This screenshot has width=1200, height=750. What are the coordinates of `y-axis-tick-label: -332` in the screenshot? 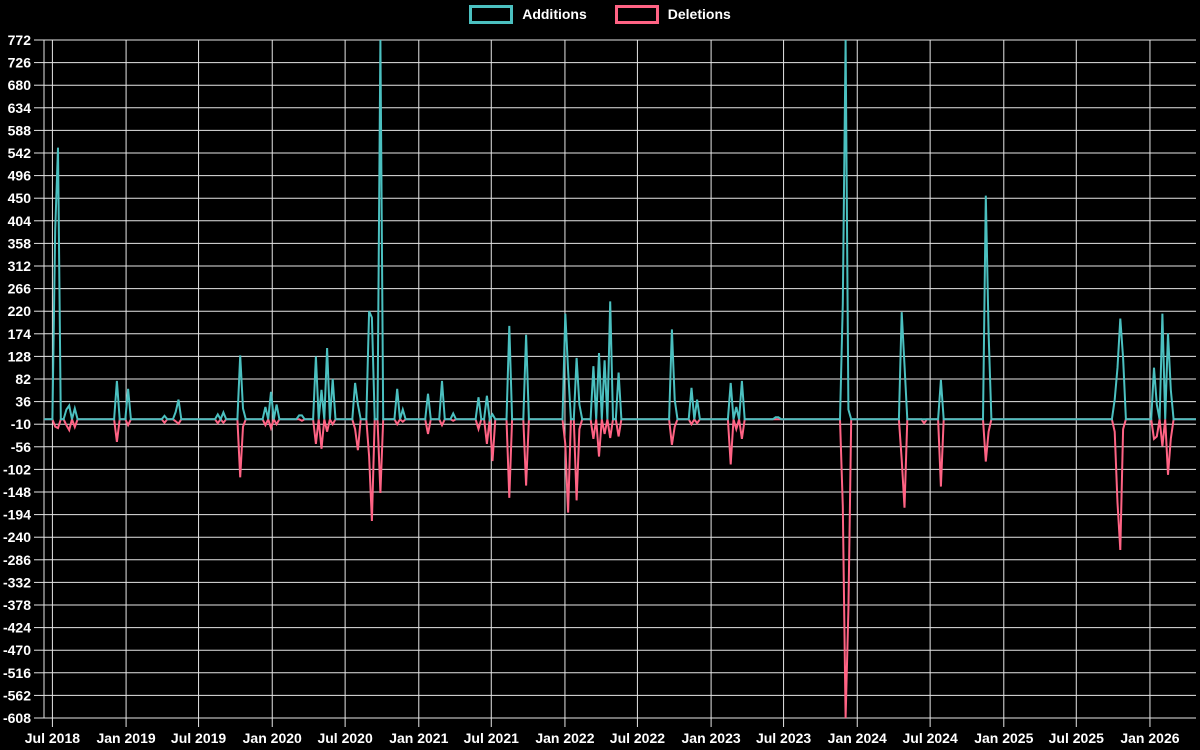 It's located at (17, 582).